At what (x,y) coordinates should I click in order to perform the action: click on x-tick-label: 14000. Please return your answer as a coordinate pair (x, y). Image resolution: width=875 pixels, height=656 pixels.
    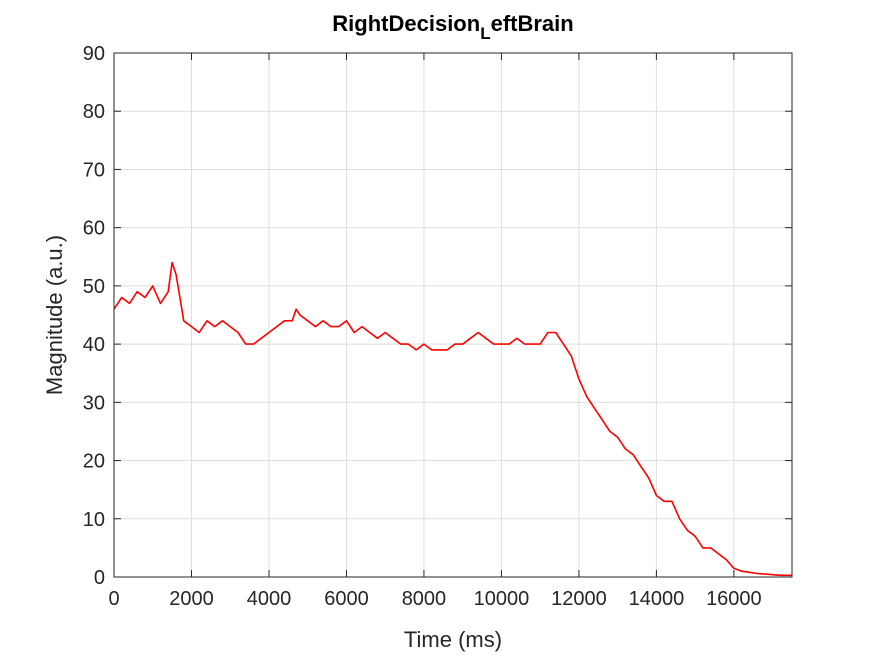
    Looking at the image, I should click on (657, 599).